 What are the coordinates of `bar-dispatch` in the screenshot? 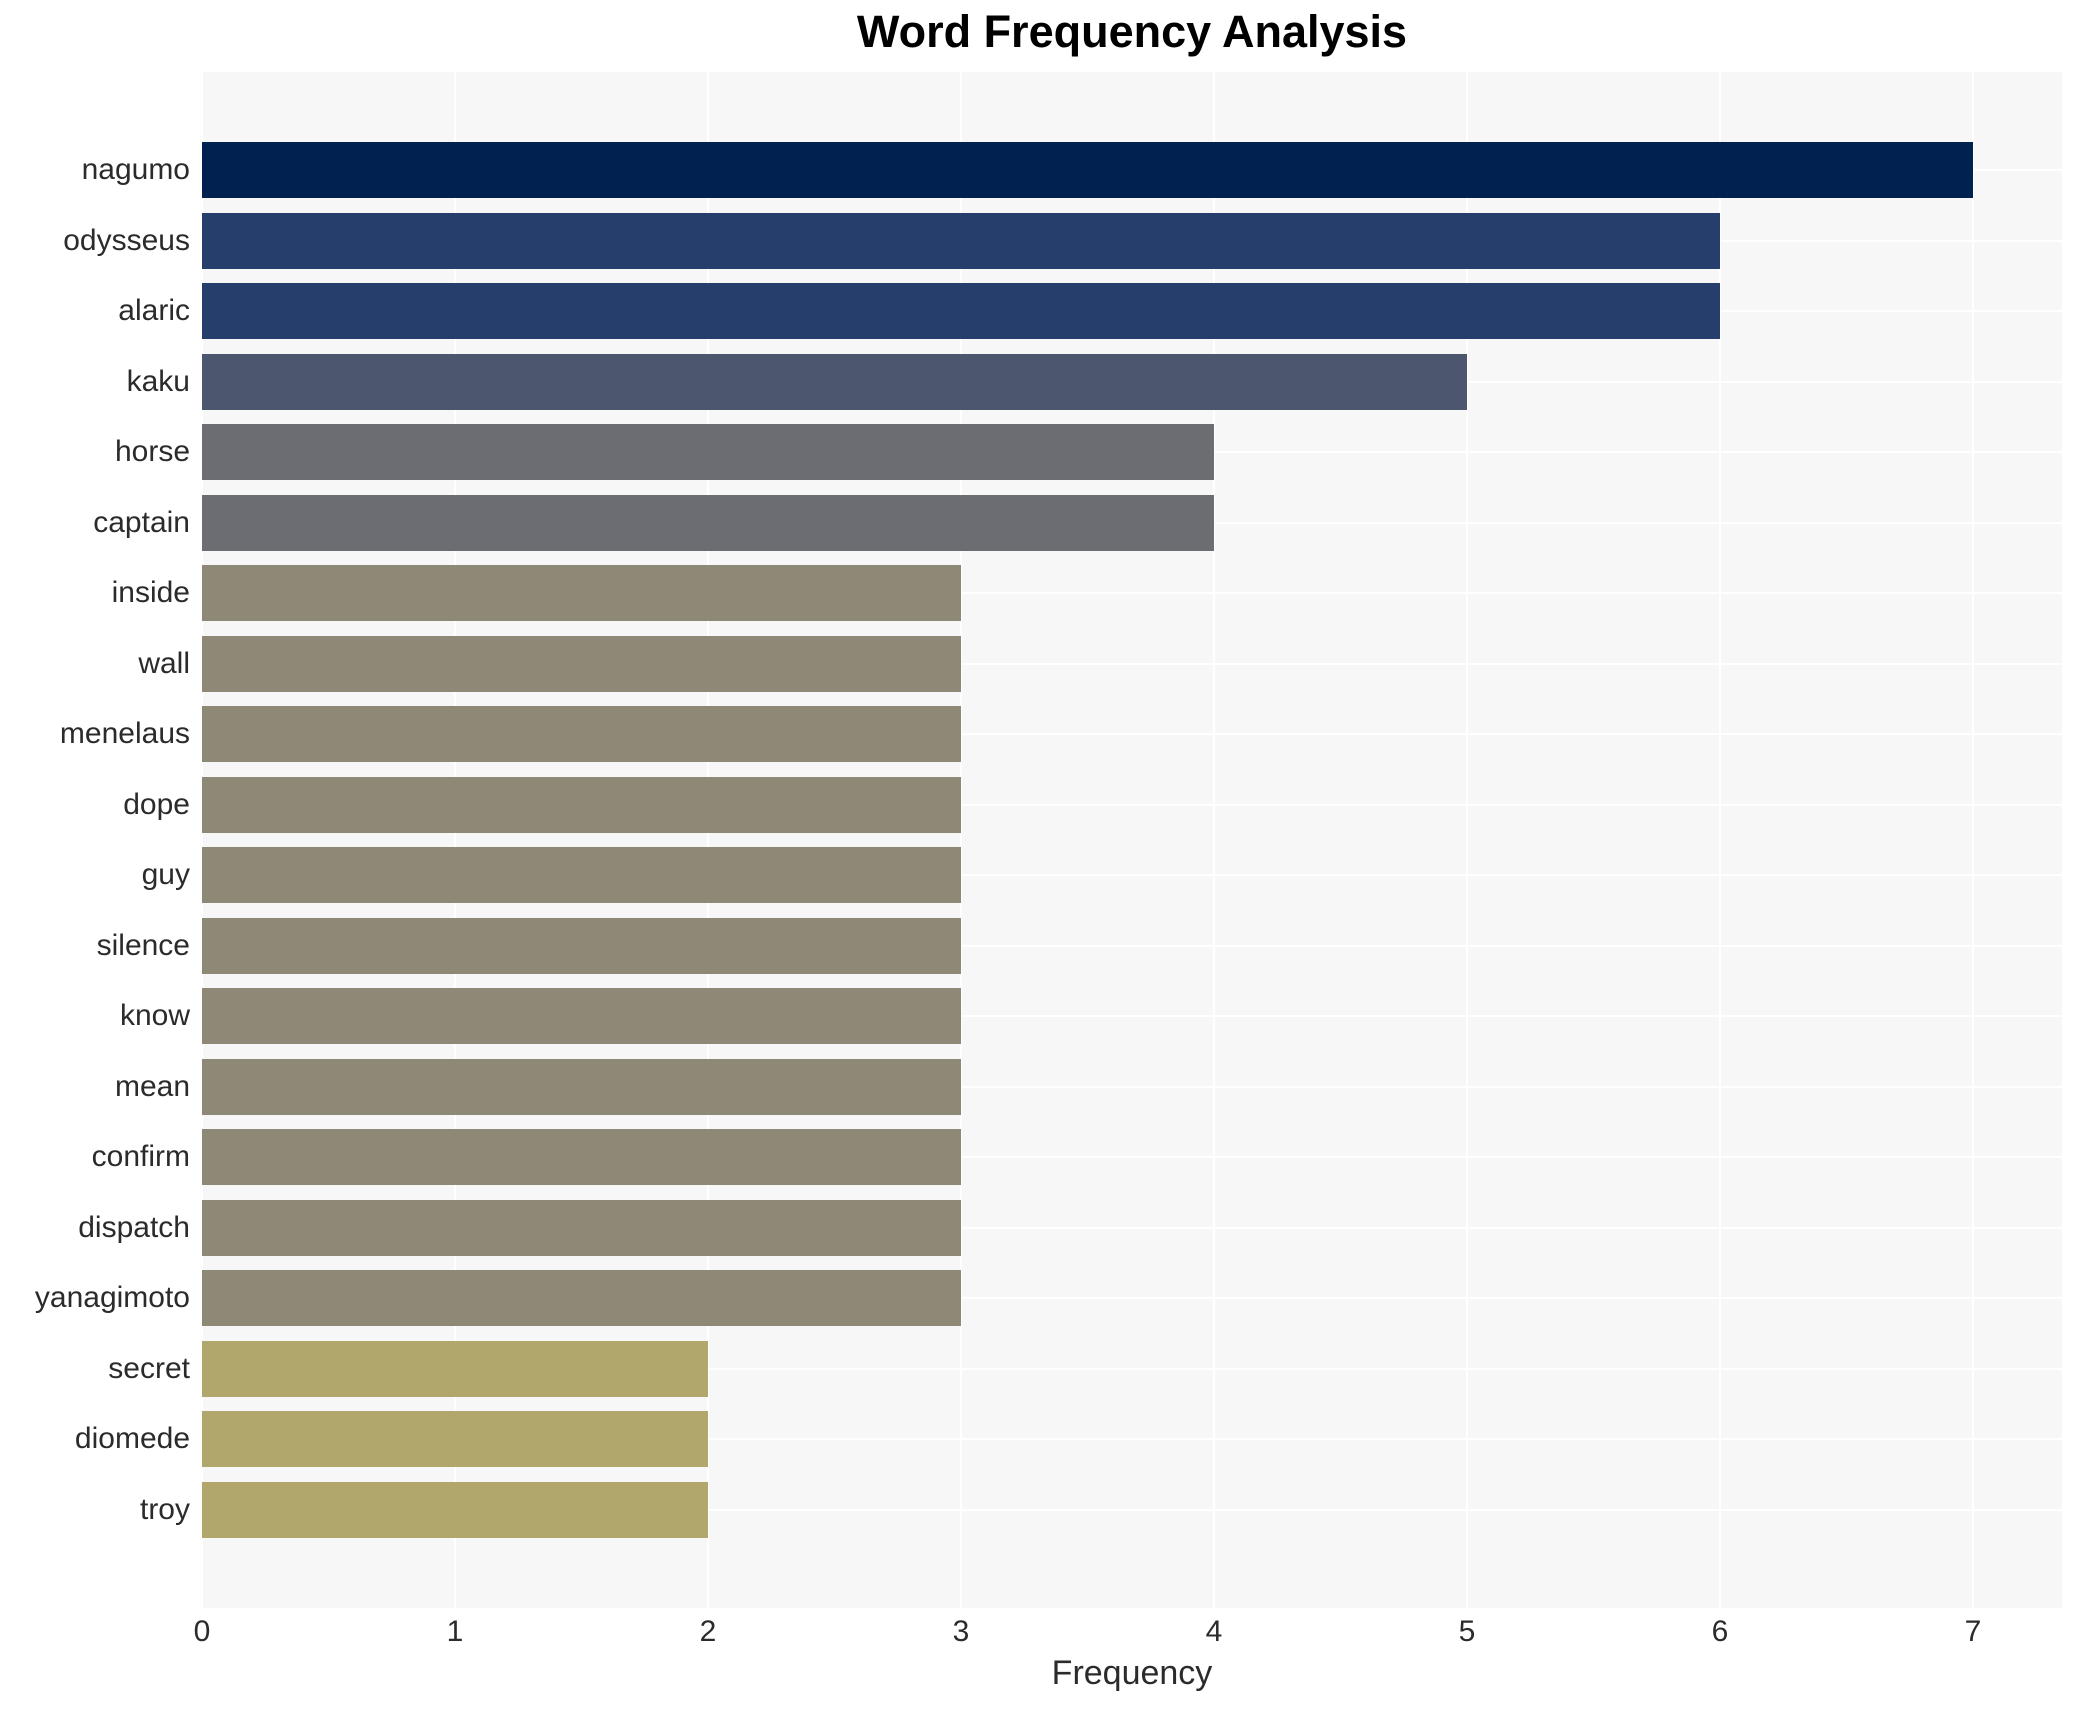 It's located at (581, 1228).